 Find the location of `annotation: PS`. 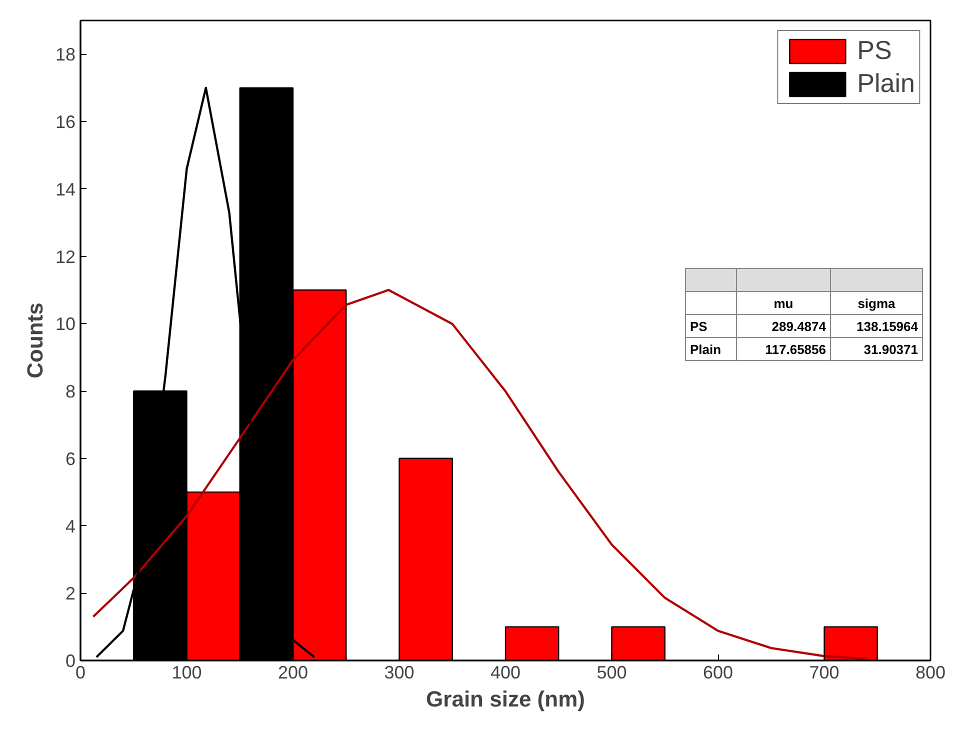

annotation: PS is located at coordinates (711, 326).